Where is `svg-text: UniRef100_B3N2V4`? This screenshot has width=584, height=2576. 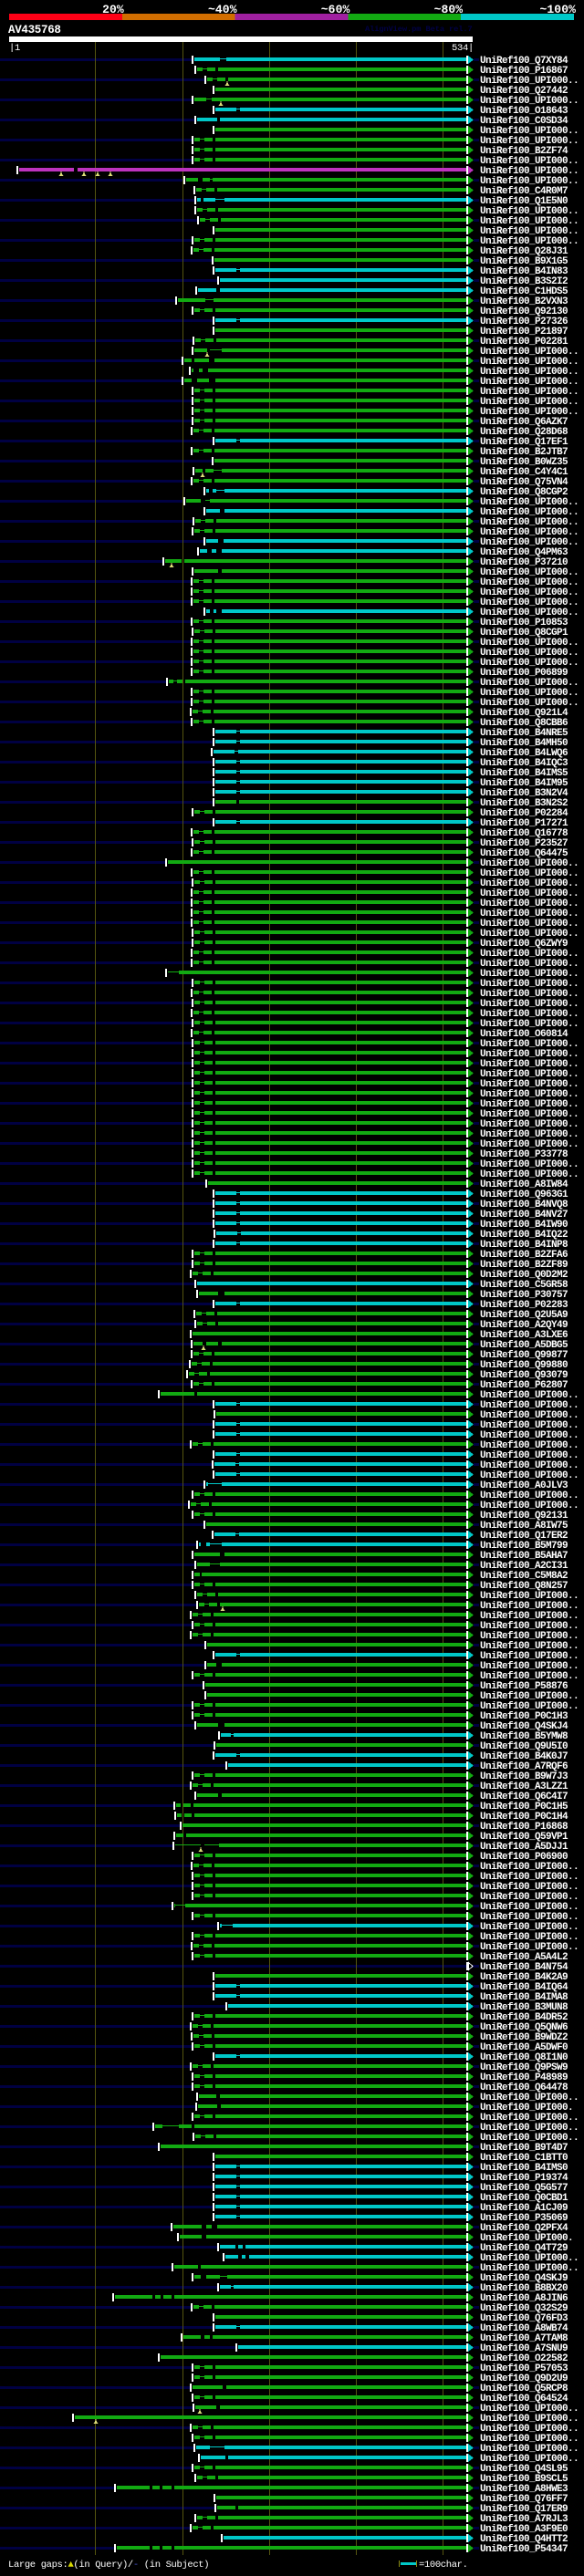
svg-text: UniRef100_B3N2V4 is located at coordinates (524, 793).